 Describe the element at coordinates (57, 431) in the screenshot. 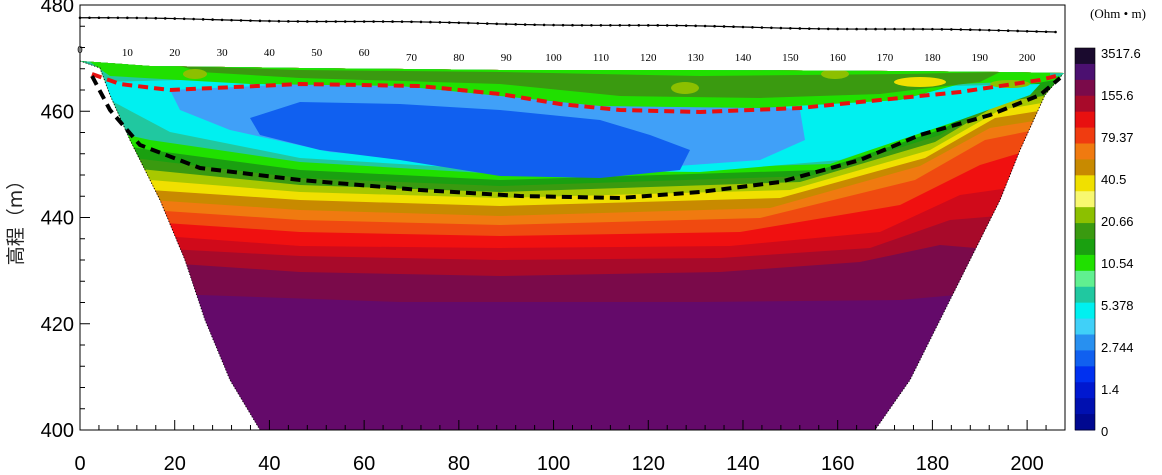

I see `y-tick-label: 400` at that location.